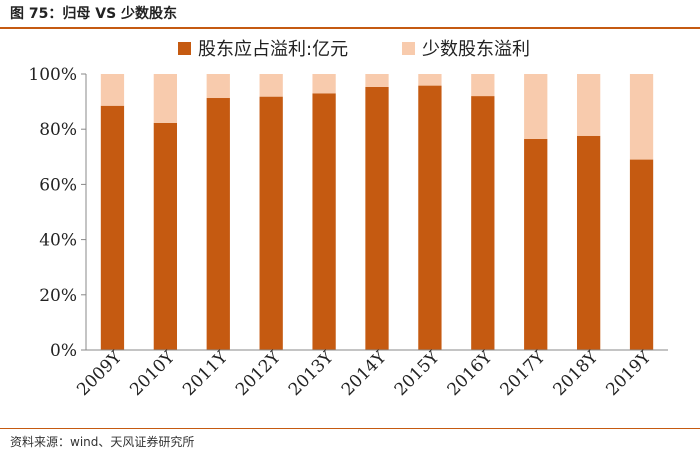  Describe the element at coordinates (58, 130) in the screenshot. I see `y-tick-label: 80%` at that location.